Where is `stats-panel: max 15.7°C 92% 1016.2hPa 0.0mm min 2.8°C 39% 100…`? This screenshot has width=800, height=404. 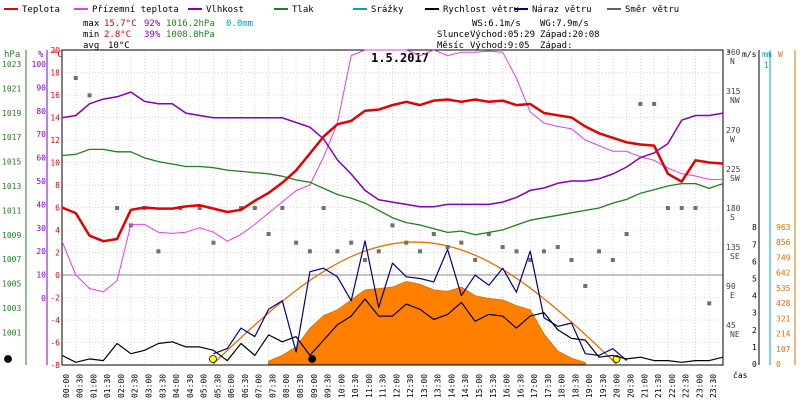 stats-panel: max 15.7°C 92% 1016.2hPa 0.0mm min 2.8°C 39% 100… is located at coordinates (341, 35).